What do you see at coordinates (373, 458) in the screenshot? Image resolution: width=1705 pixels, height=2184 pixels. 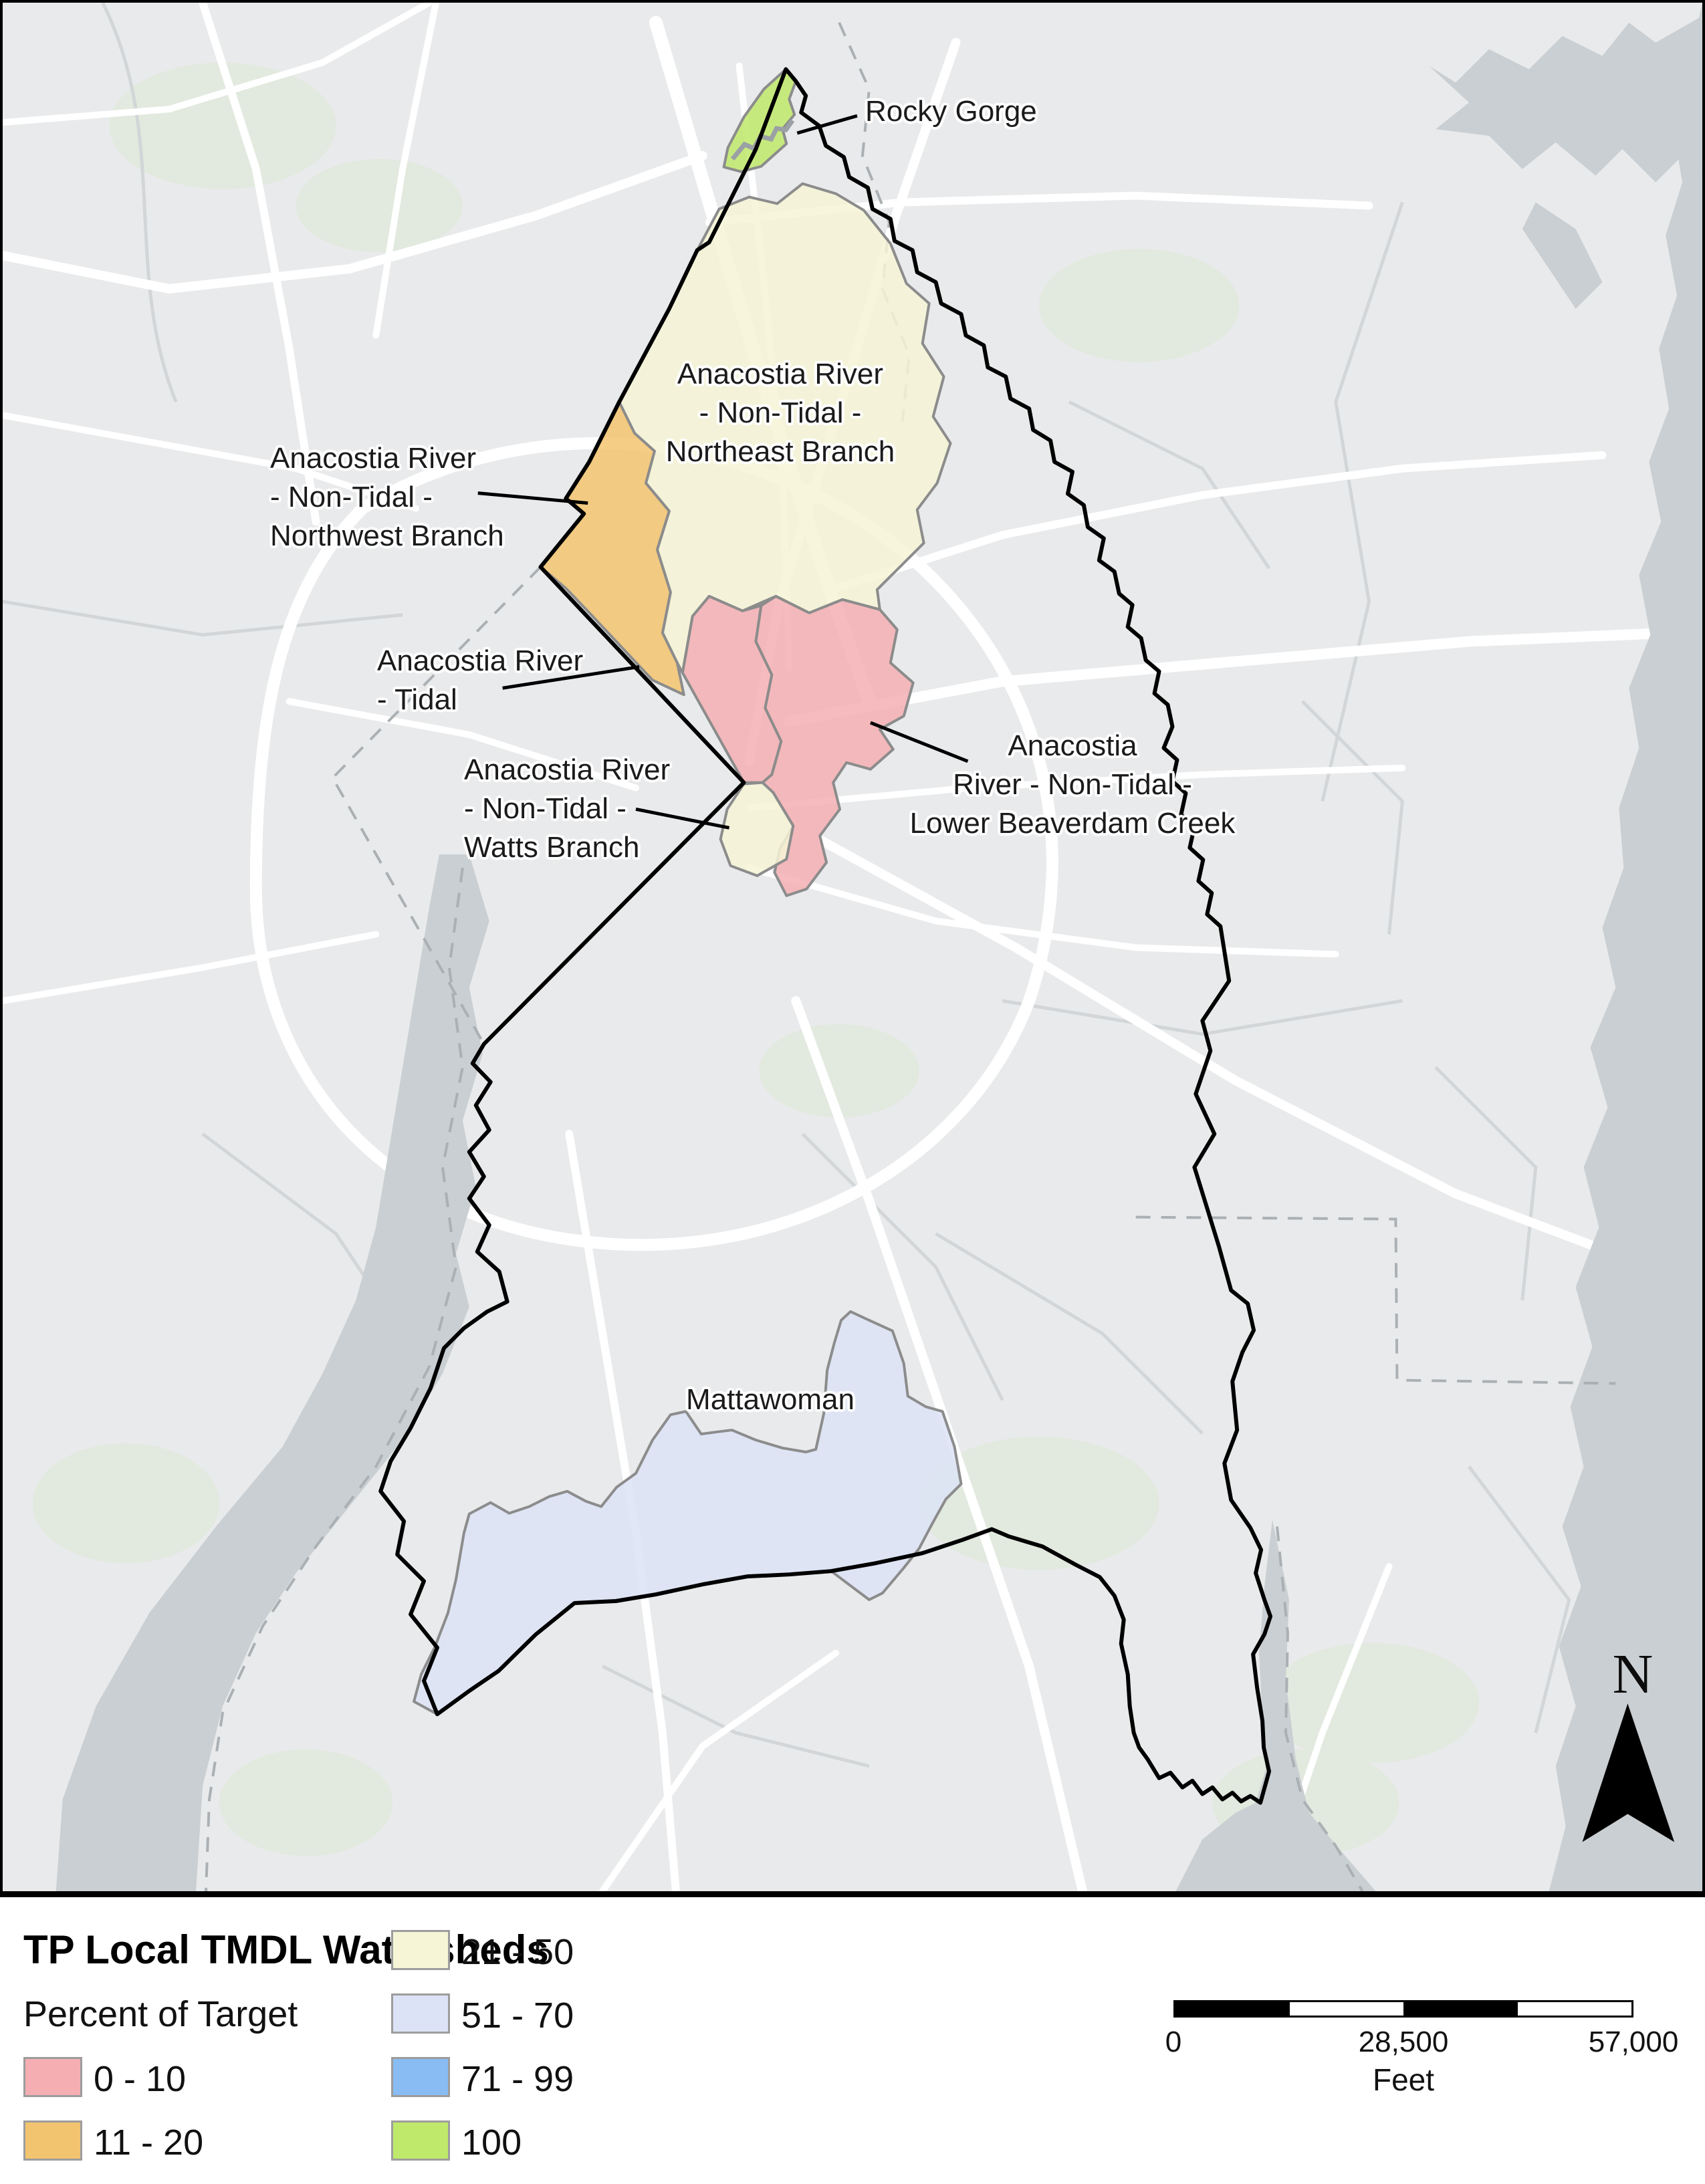 I see `label-nw-branch-line1: Anacostia River` at bounding box center [373, 458].